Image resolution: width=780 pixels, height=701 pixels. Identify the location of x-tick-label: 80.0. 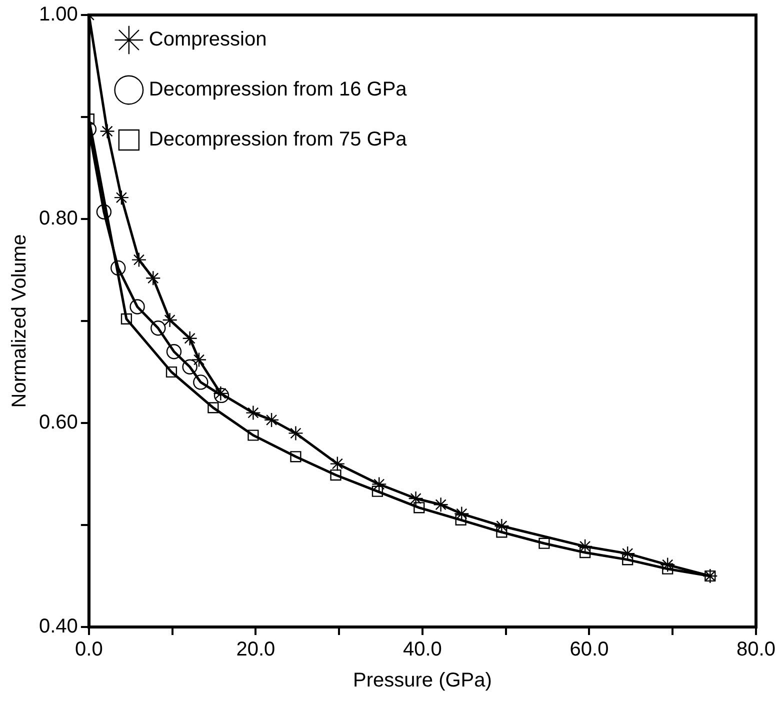
(756, 649).